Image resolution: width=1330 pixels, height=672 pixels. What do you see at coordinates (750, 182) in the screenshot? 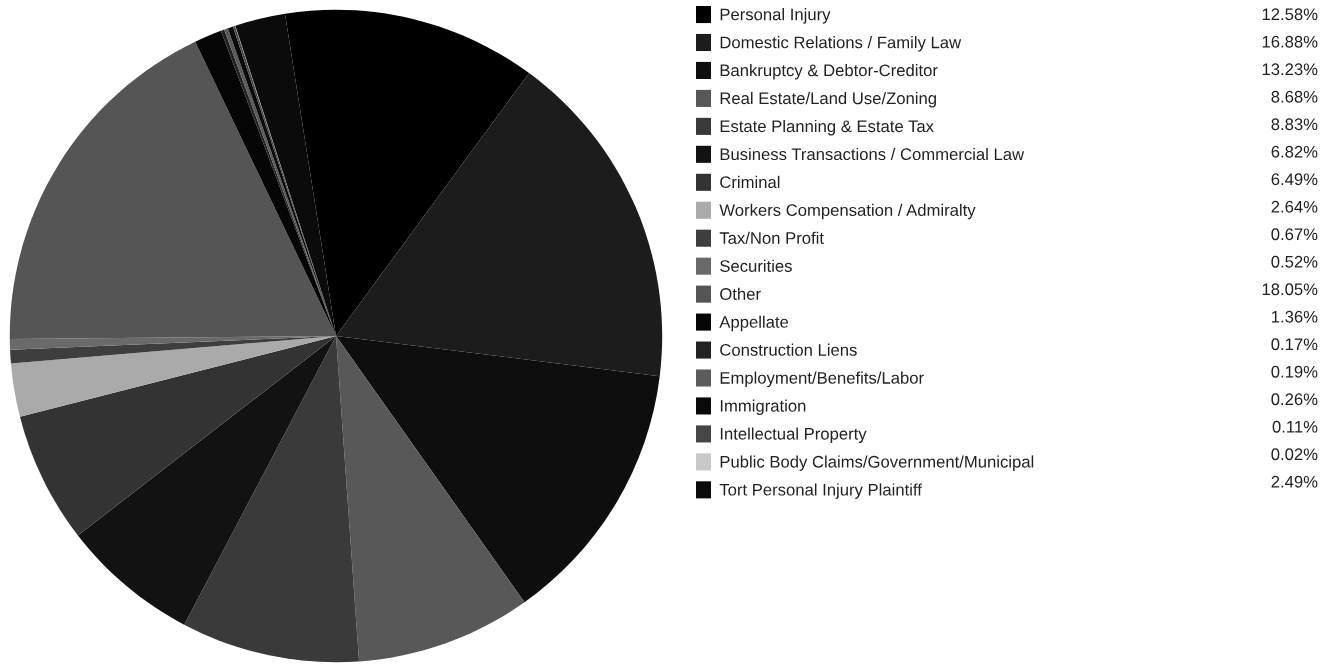
I see `legend-label: Criminal` at bounding box center [750, 182].